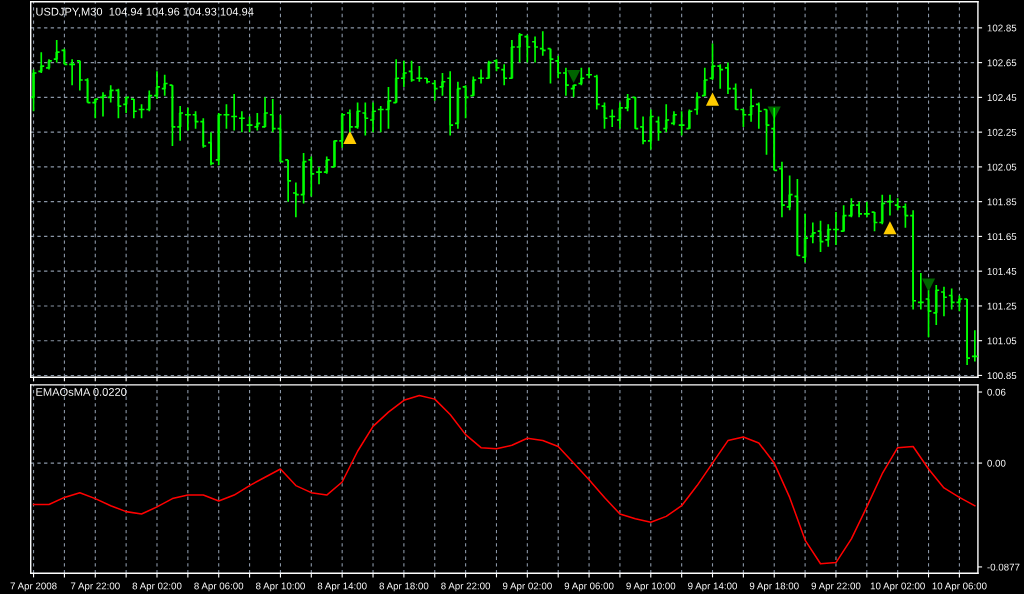 The height and width of the screenshot is (594, 1024). What do you see at coordinates (219, 587) in the screenshot?
I see `x-tick-label: 8 Apr 06:00` at bounding box center [219, 587].